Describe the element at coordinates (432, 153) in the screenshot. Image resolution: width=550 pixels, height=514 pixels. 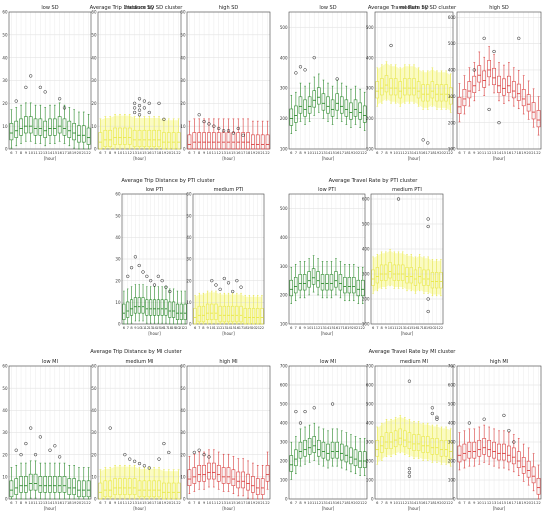
I see `x-tick-label: 18` at that location.